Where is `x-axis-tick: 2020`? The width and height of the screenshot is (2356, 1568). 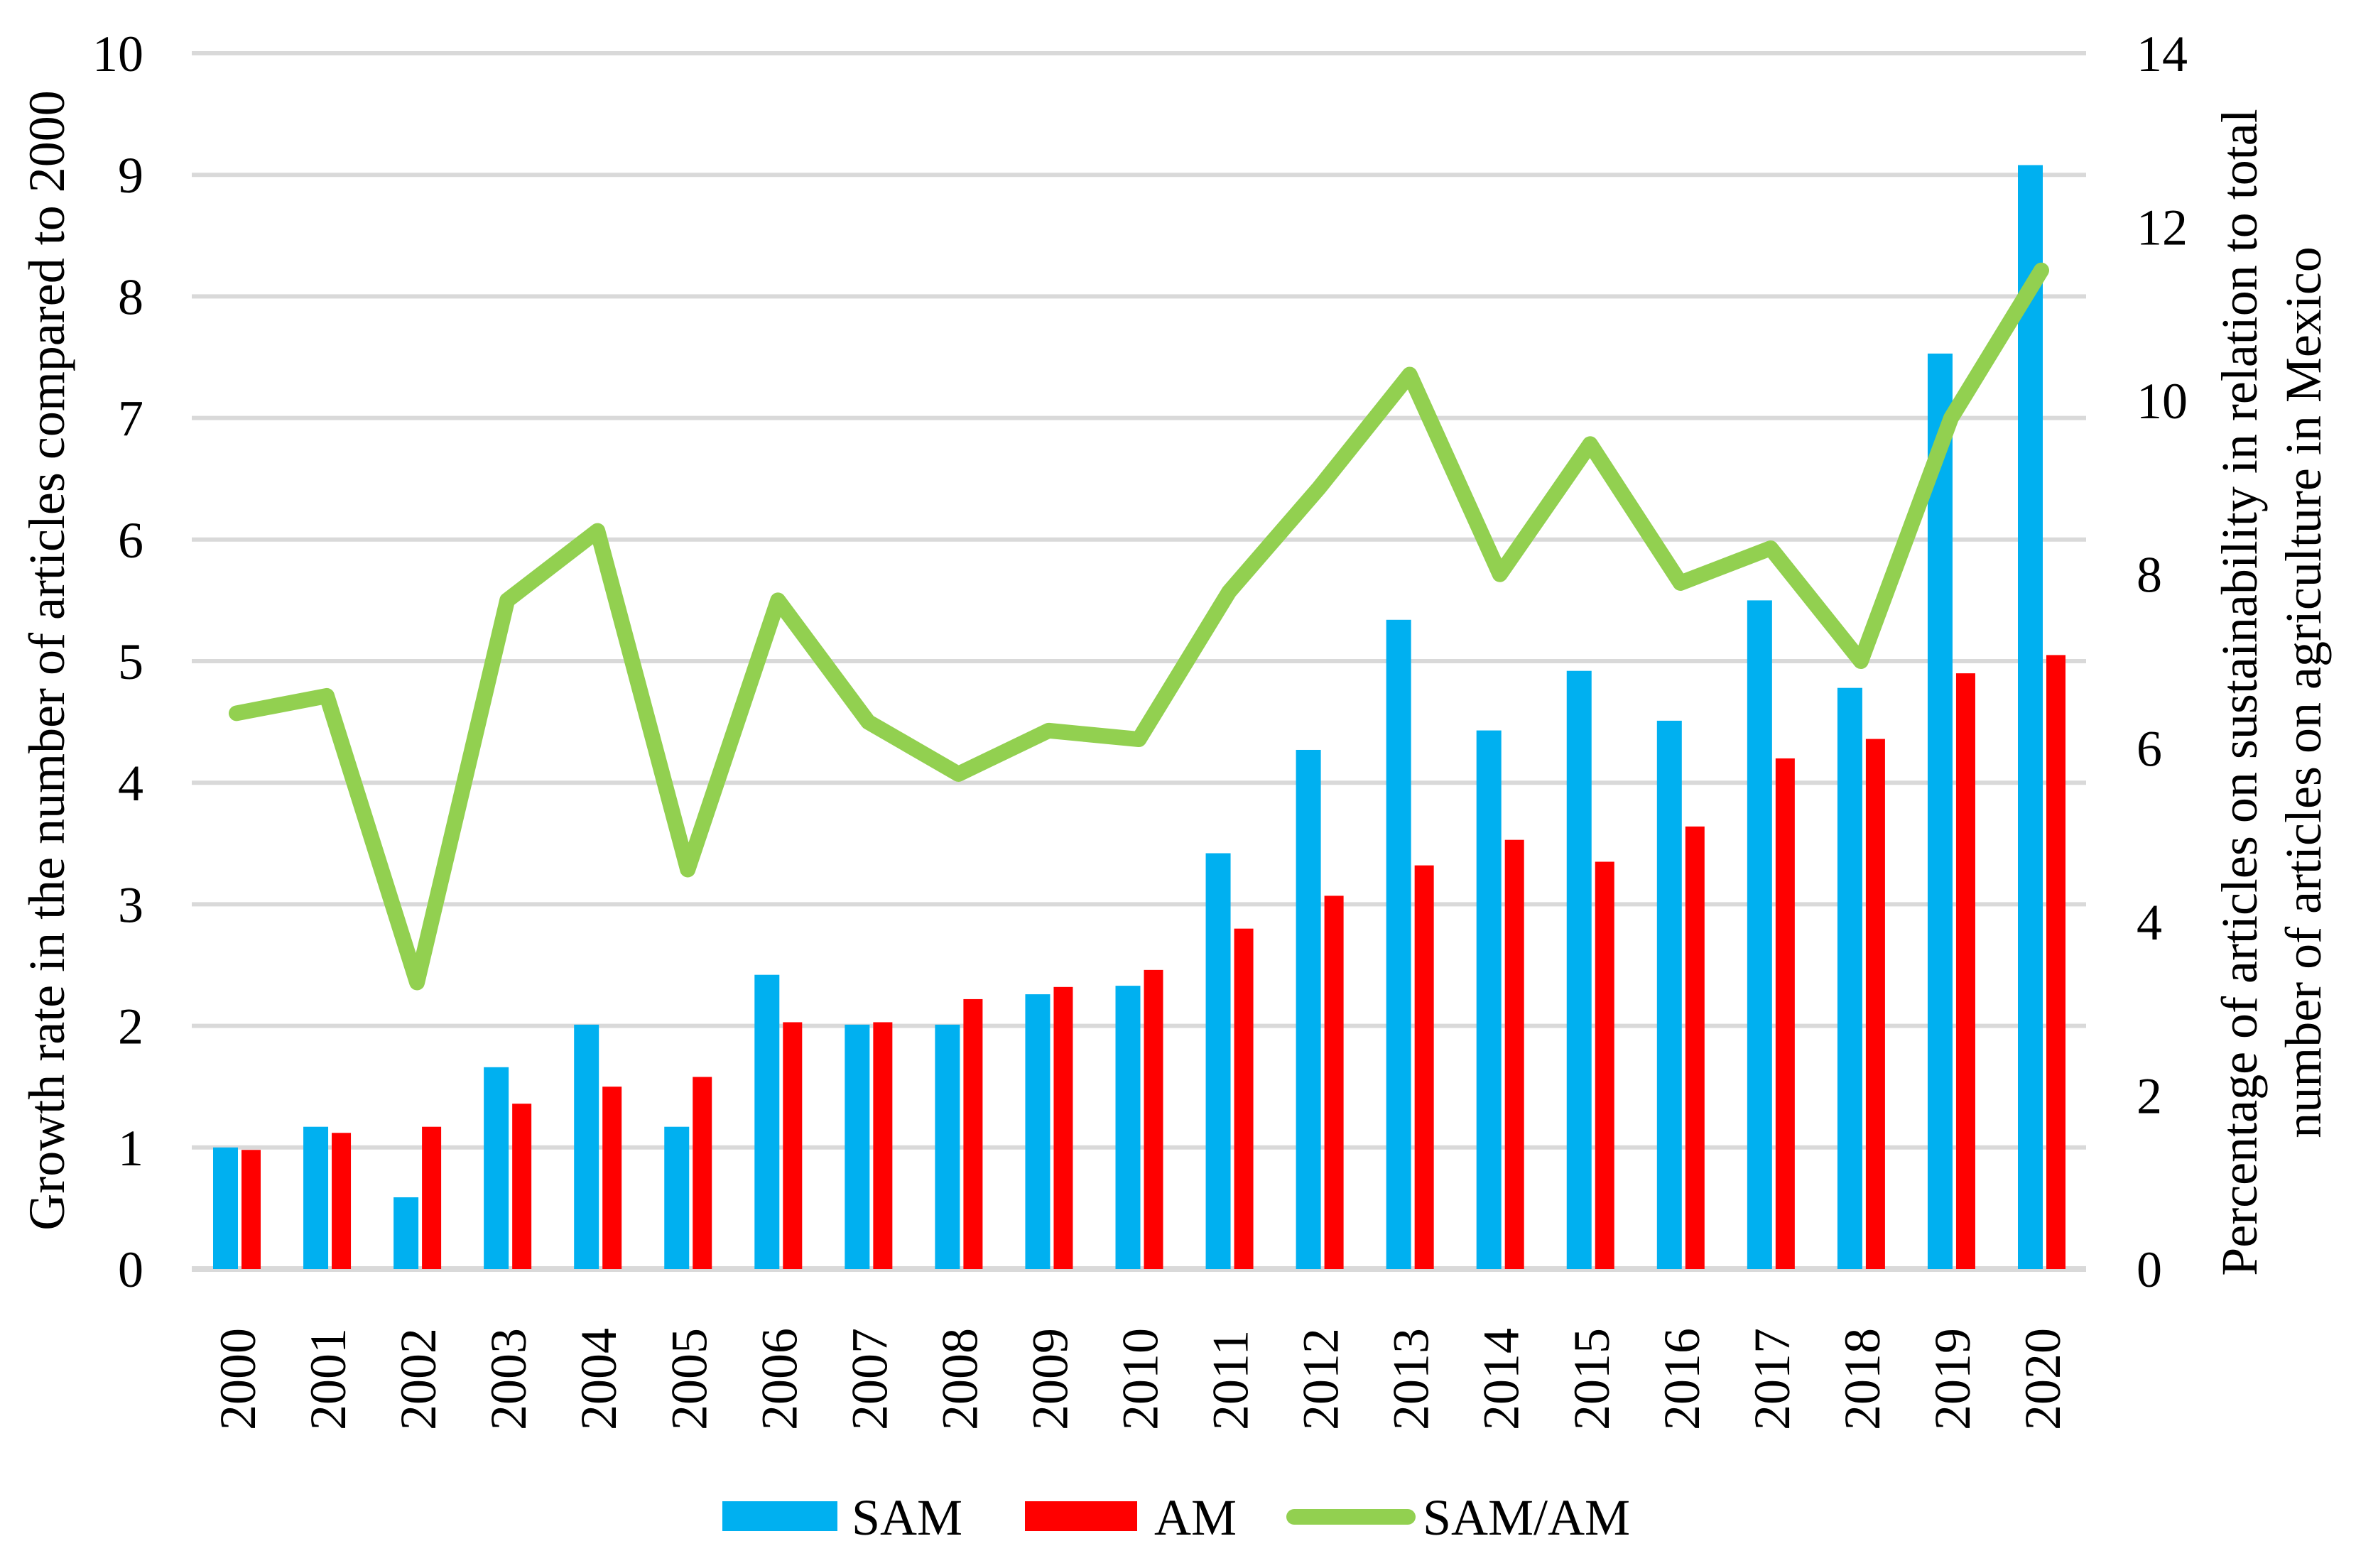
x-axis-tick: 2020 is located at coordinates (2042, 1379).